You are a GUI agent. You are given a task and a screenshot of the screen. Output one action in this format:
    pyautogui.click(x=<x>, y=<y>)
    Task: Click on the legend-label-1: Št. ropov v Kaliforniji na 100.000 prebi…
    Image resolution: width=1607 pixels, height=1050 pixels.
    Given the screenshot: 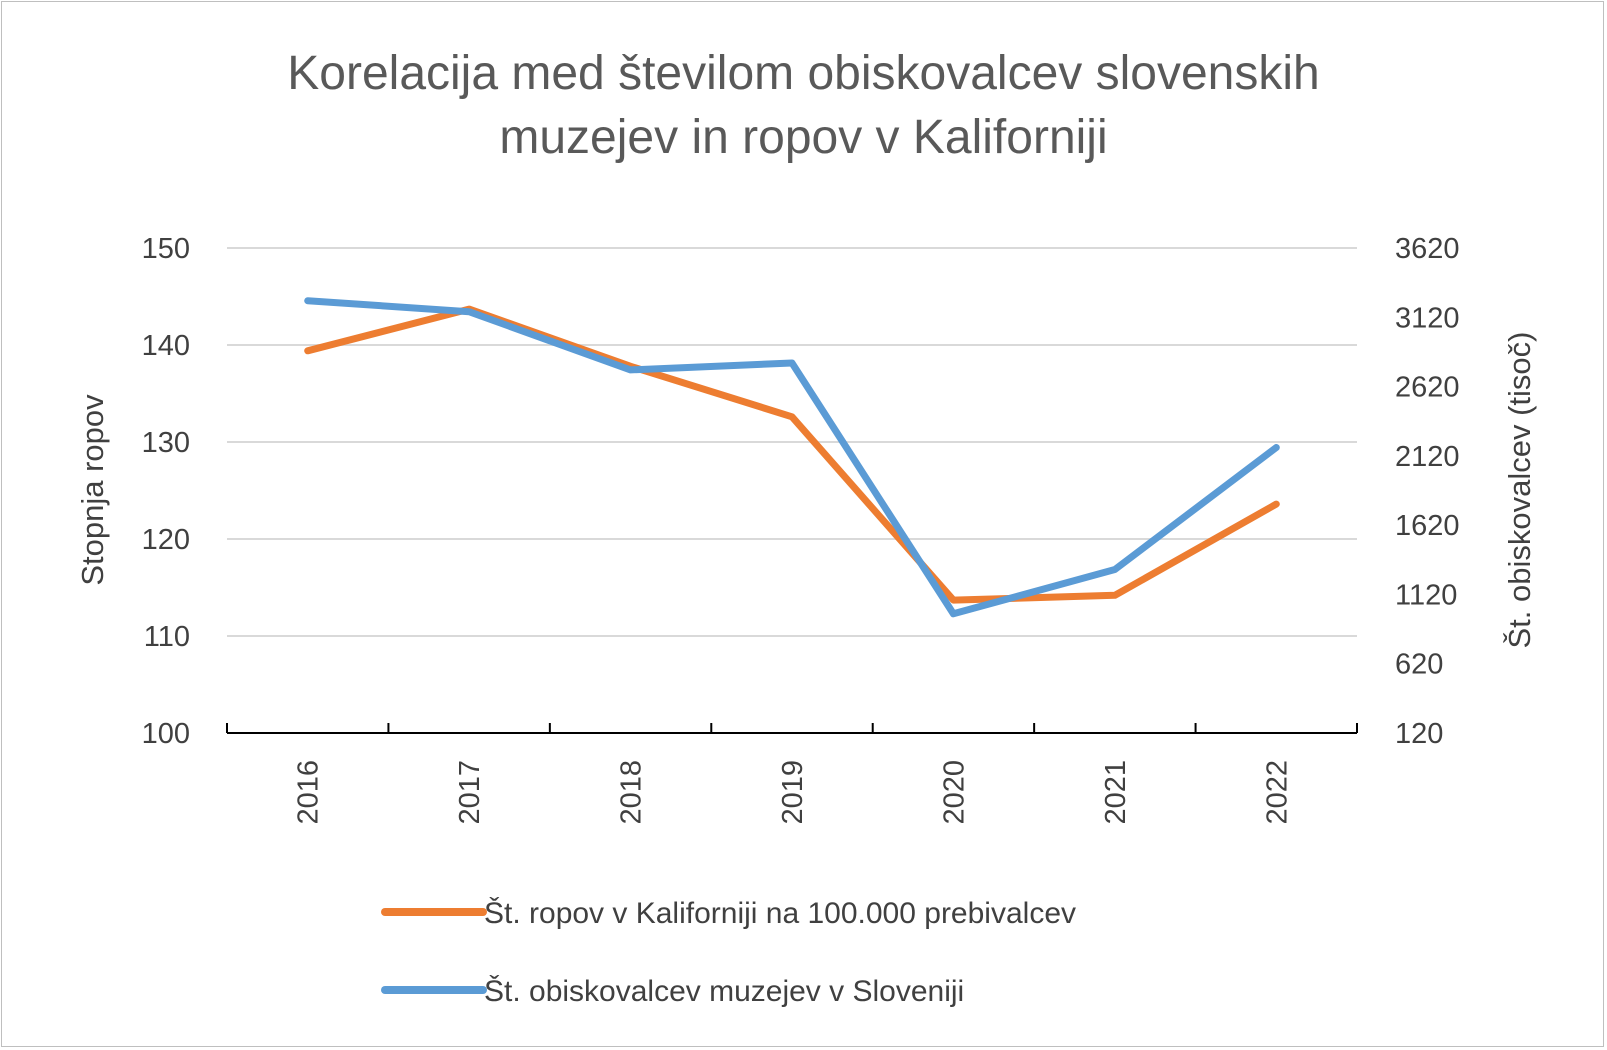 What is the action you would take?
    pyautogui.click(x=780, y=913)
    